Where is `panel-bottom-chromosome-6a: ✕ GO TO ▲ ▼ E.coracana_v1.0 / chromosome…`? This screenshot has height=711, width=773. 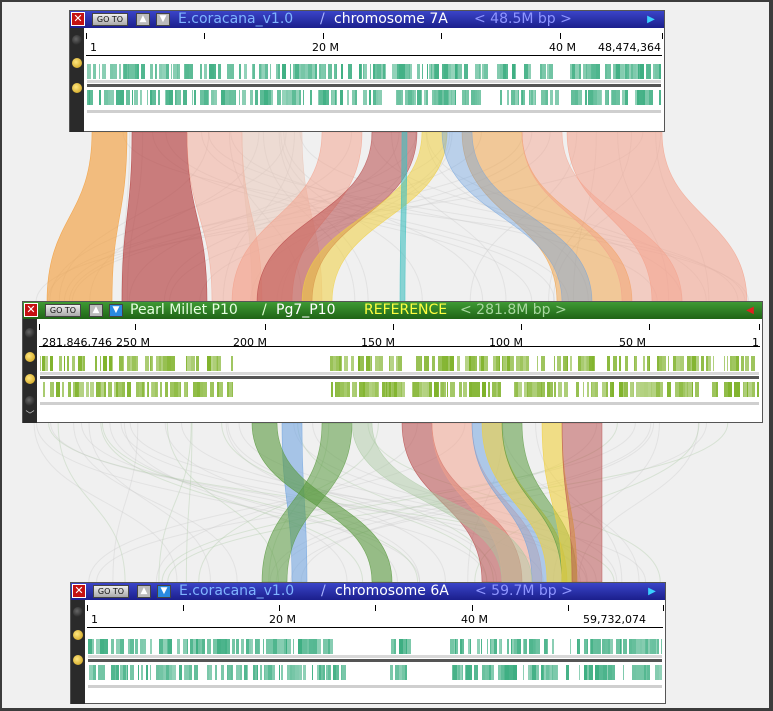
panel-bottom-chromosome-6a: ✕ GO TO ▲ ▼ E.coracana_v1.0 / chromosome… is located at coordinates (368, 643).